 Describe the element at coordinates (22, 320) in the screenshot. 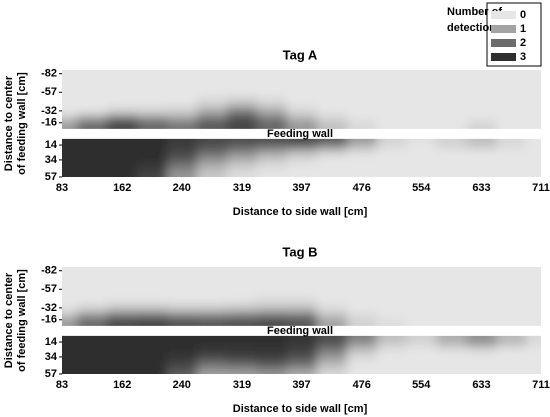

I see `y-axis-label: of feeding wall [cm]` at that location.